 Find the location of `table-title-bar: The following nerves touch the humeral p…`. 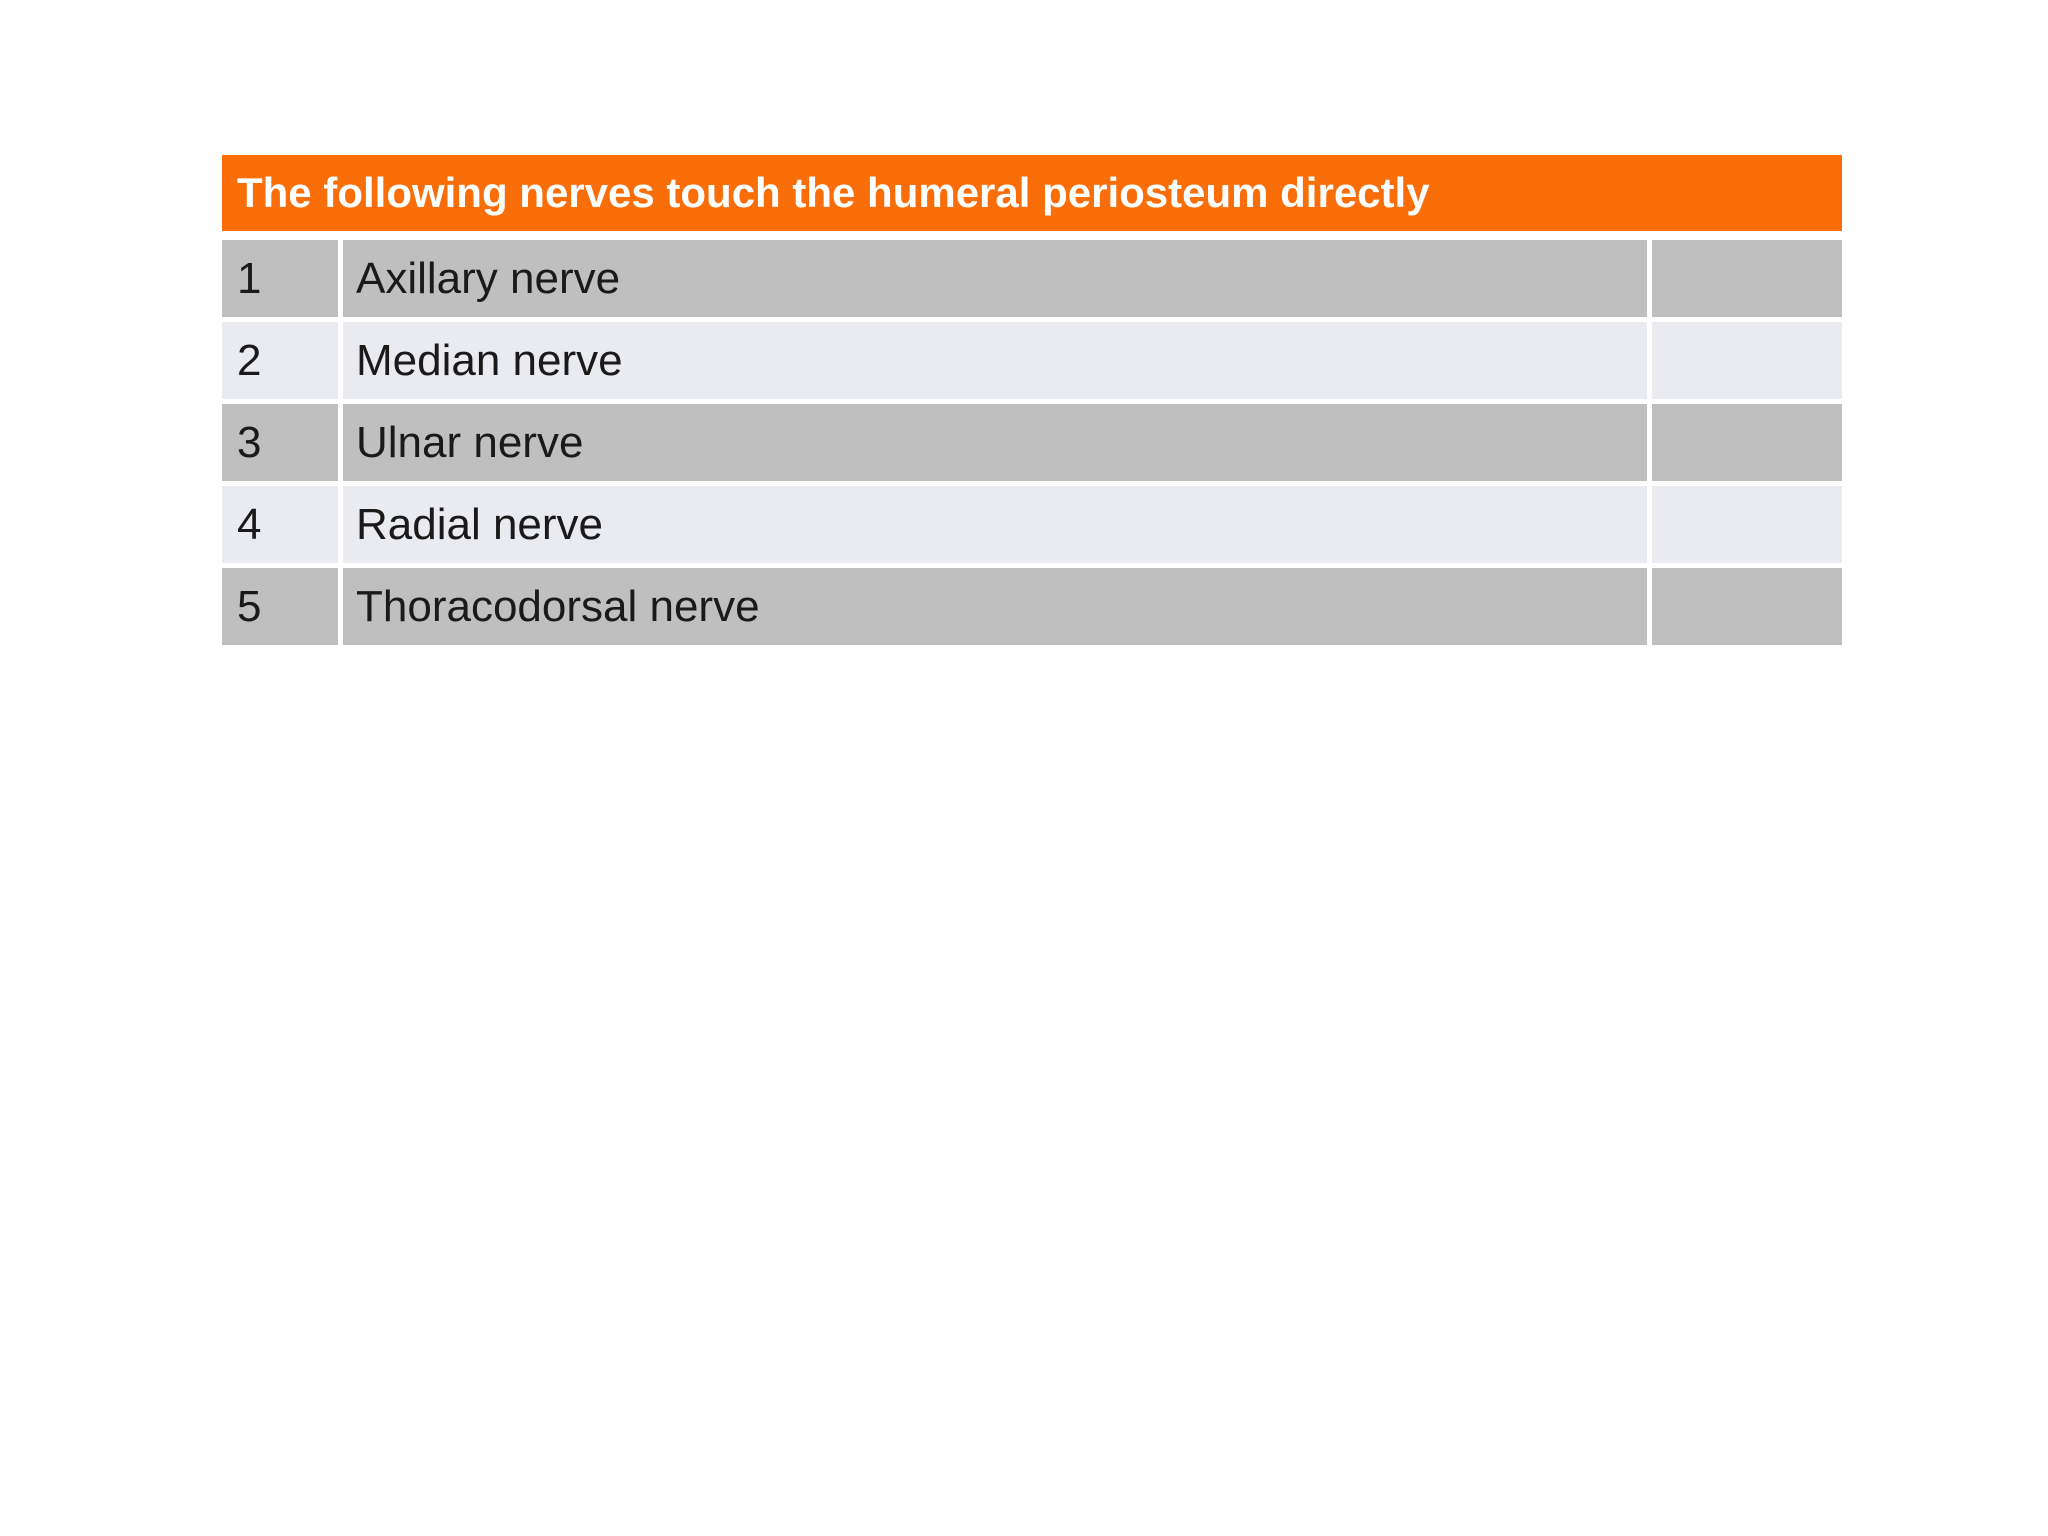

table-title-bar: The following nerves touch the humeral p… is located at coordinates (1032, 193).